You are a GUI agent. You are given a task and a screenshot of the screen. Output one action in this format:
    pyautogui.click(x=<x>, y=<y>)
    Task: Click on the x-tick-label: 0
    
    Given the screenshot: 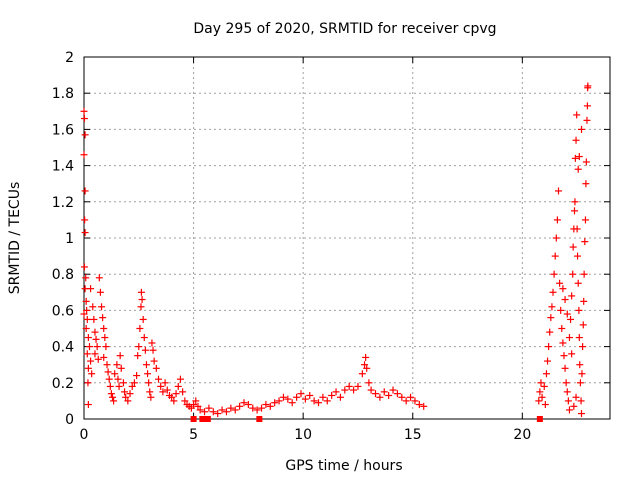 What is the action you would take?
    pyautogui.click(x=84, y=435)
    